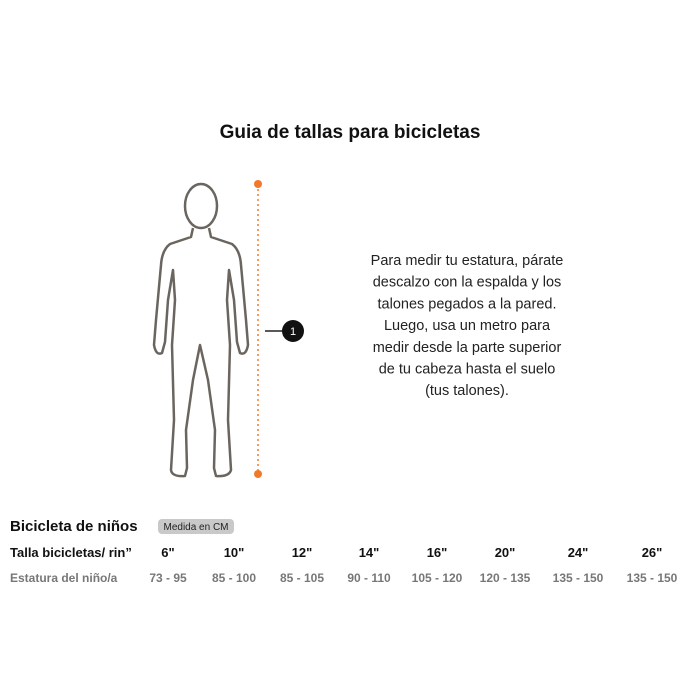 Image resolution: width=700 pixels, height=700 pixels. Describe the element at coordinates (467, 348) in the screenshot. I see `description-line: medir desde la parte superior` at that location.